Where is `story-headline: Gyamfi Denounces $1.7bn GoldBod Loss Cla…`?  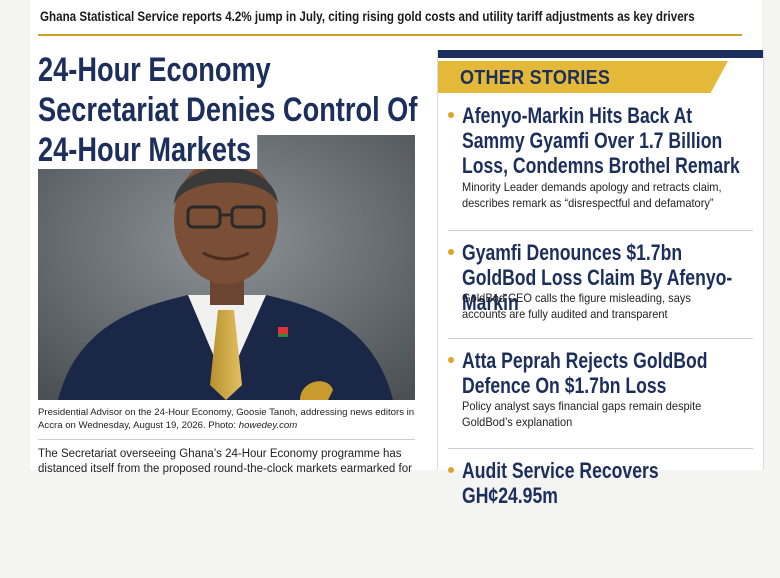
story-headline: Gyamfi Denounces $1.7bn GoldBod Loss Cla… is located at coordinates (597, 277).